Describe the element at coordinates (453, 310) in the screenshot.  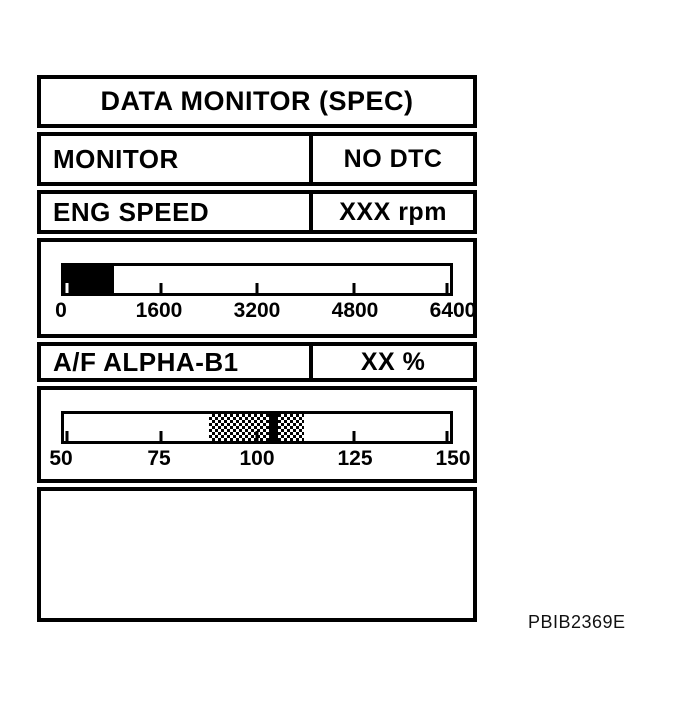
I see `scale-label: 6400` at that location.